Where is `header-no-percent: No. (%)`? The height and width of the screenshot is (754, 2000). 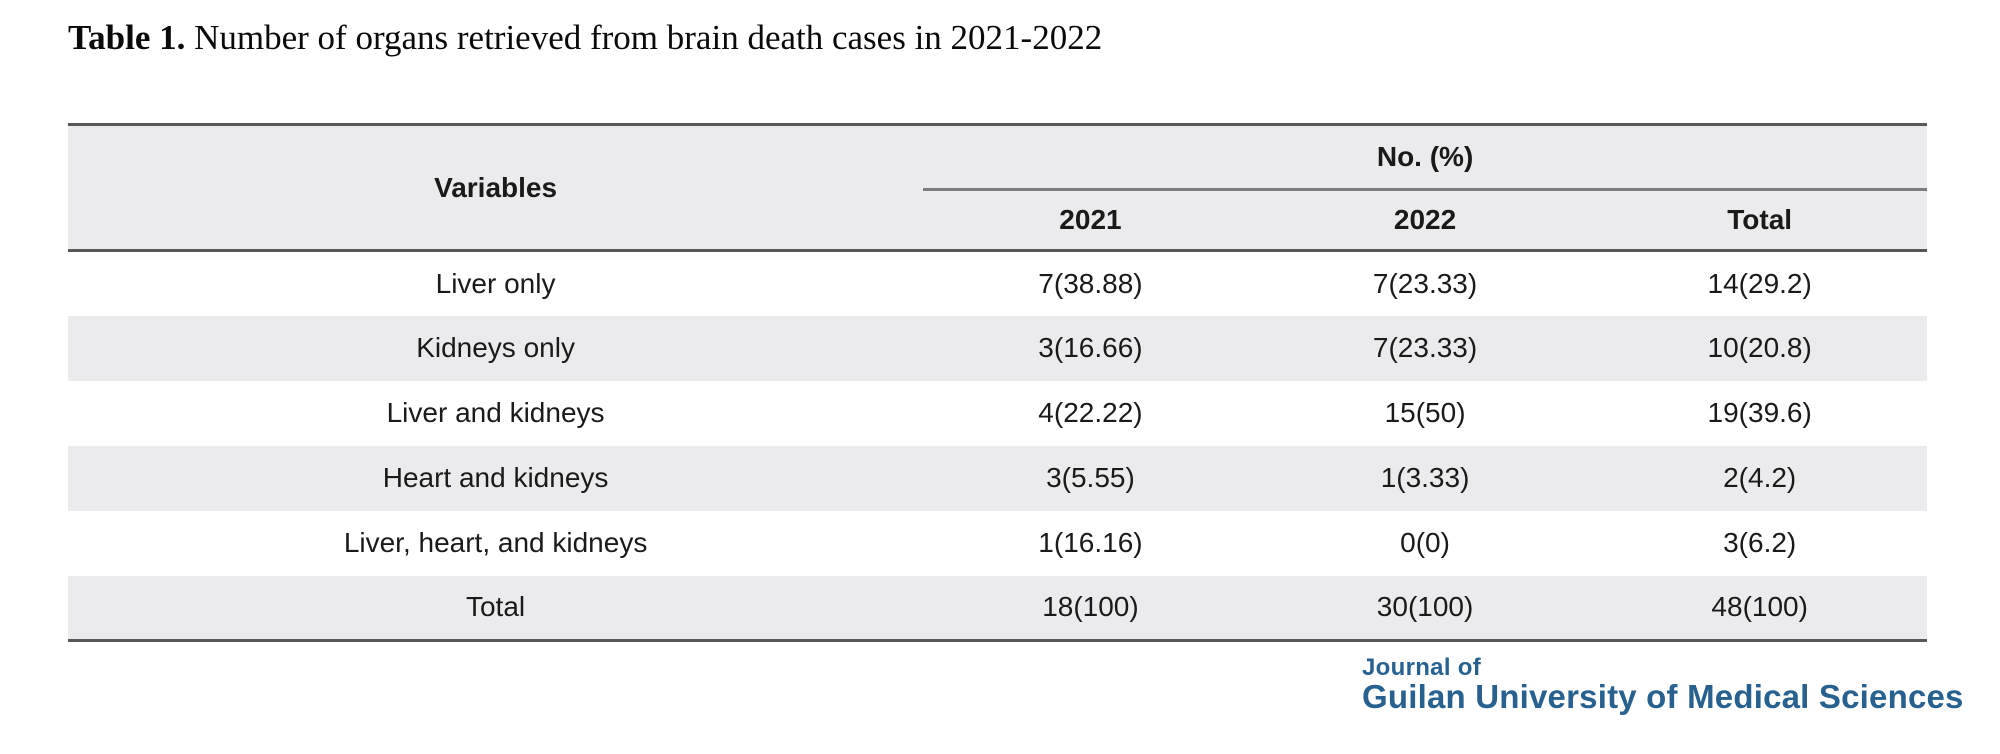 header-no-percent: No. (%) is located at coordinates (1425, 157).